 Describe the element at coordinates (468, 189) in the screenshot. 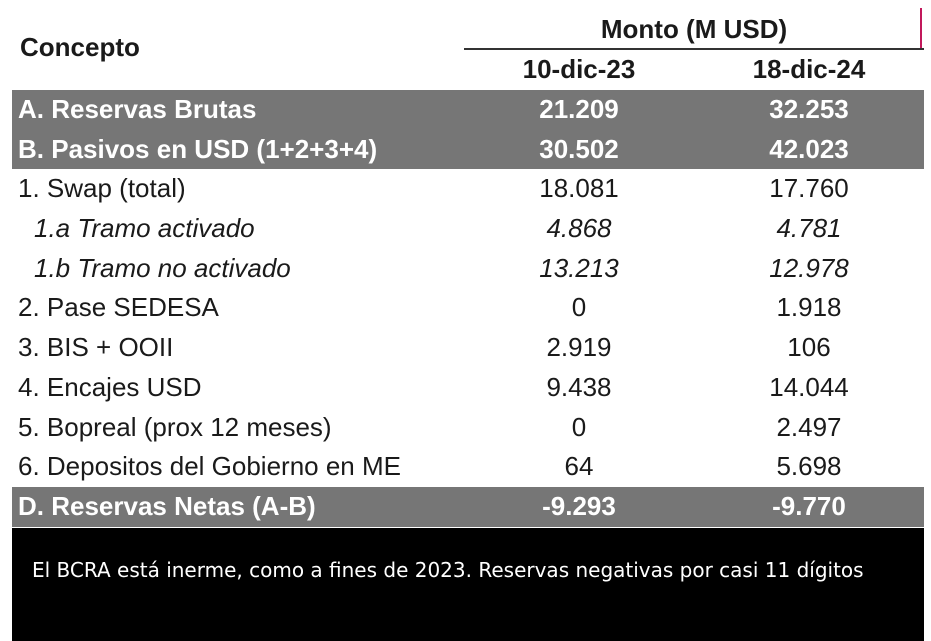

I see `table-row: 1. Swap (total) 18.081 17.760` at that location.